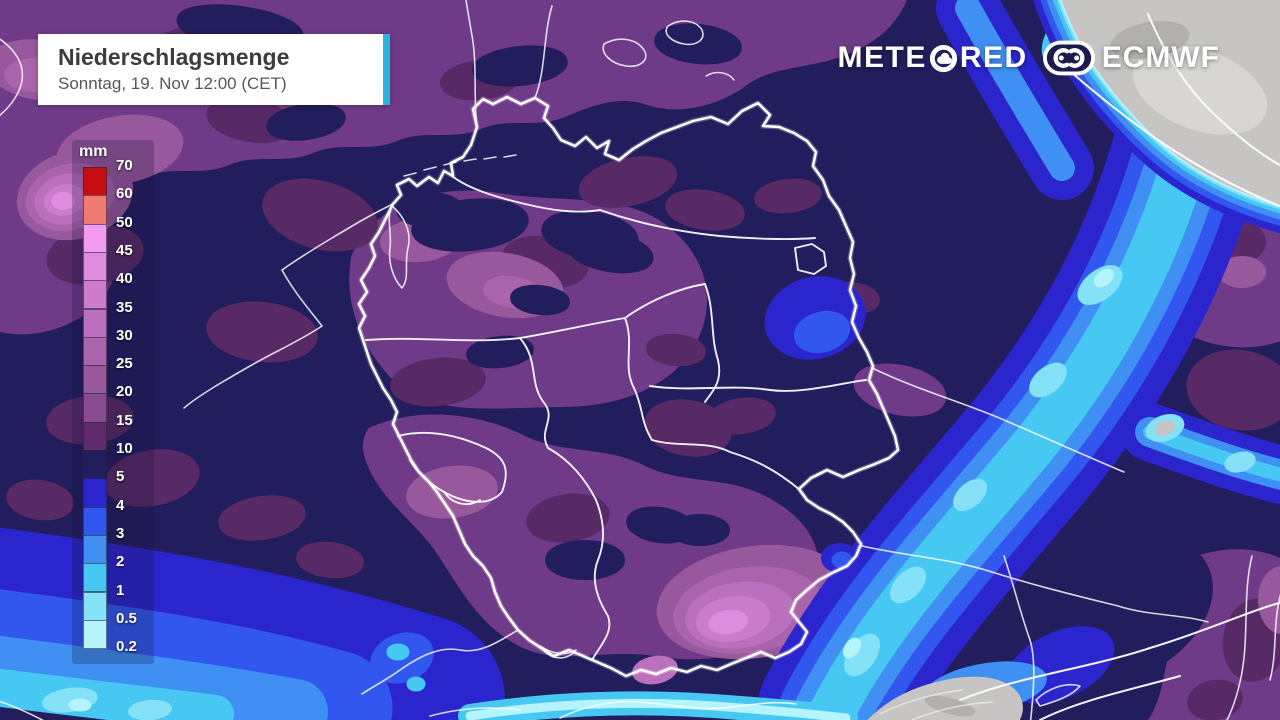 Image resolution: width=1280 pixels, height=720 pixels. What do you see at coordinates (126, 618) in the screenshot?
I see `legend-tick: 0.5` at bounding box center [126, 618].